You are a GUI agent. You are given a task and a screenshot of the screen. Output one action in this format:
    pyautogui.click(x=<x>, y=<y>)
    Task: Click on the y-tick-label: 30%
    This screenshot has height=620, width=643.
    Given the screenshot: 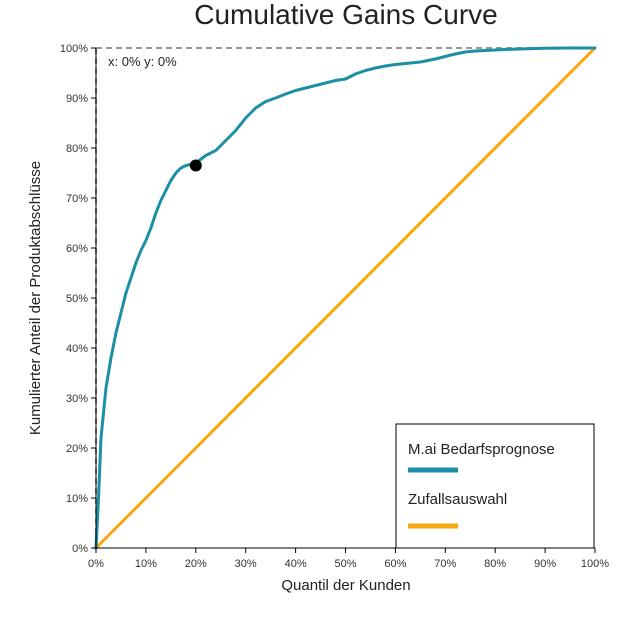 What is the action you would take?
    pyautogui.click(x=77, y=399)
    